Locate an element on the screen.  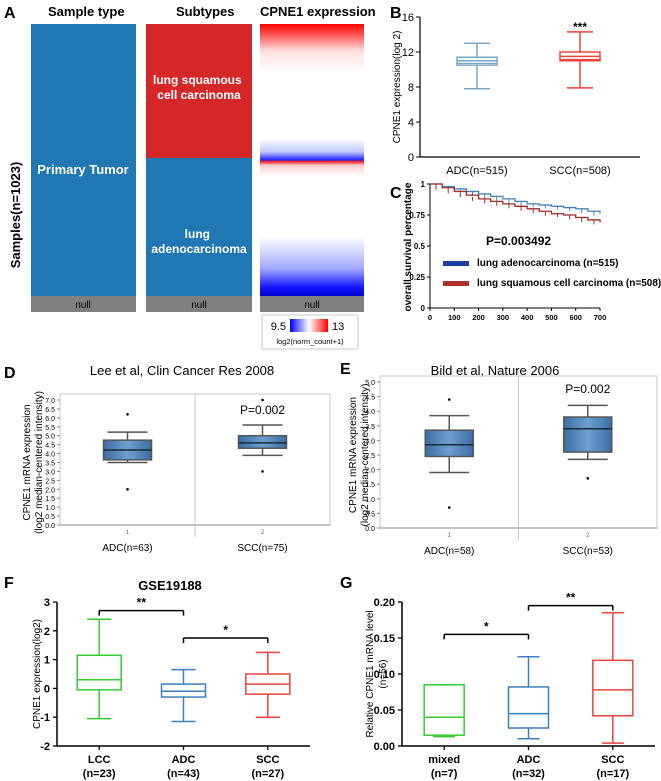
subtype-scc-label: lung squamous cell carcinoma is located at coordinates (199, 87).